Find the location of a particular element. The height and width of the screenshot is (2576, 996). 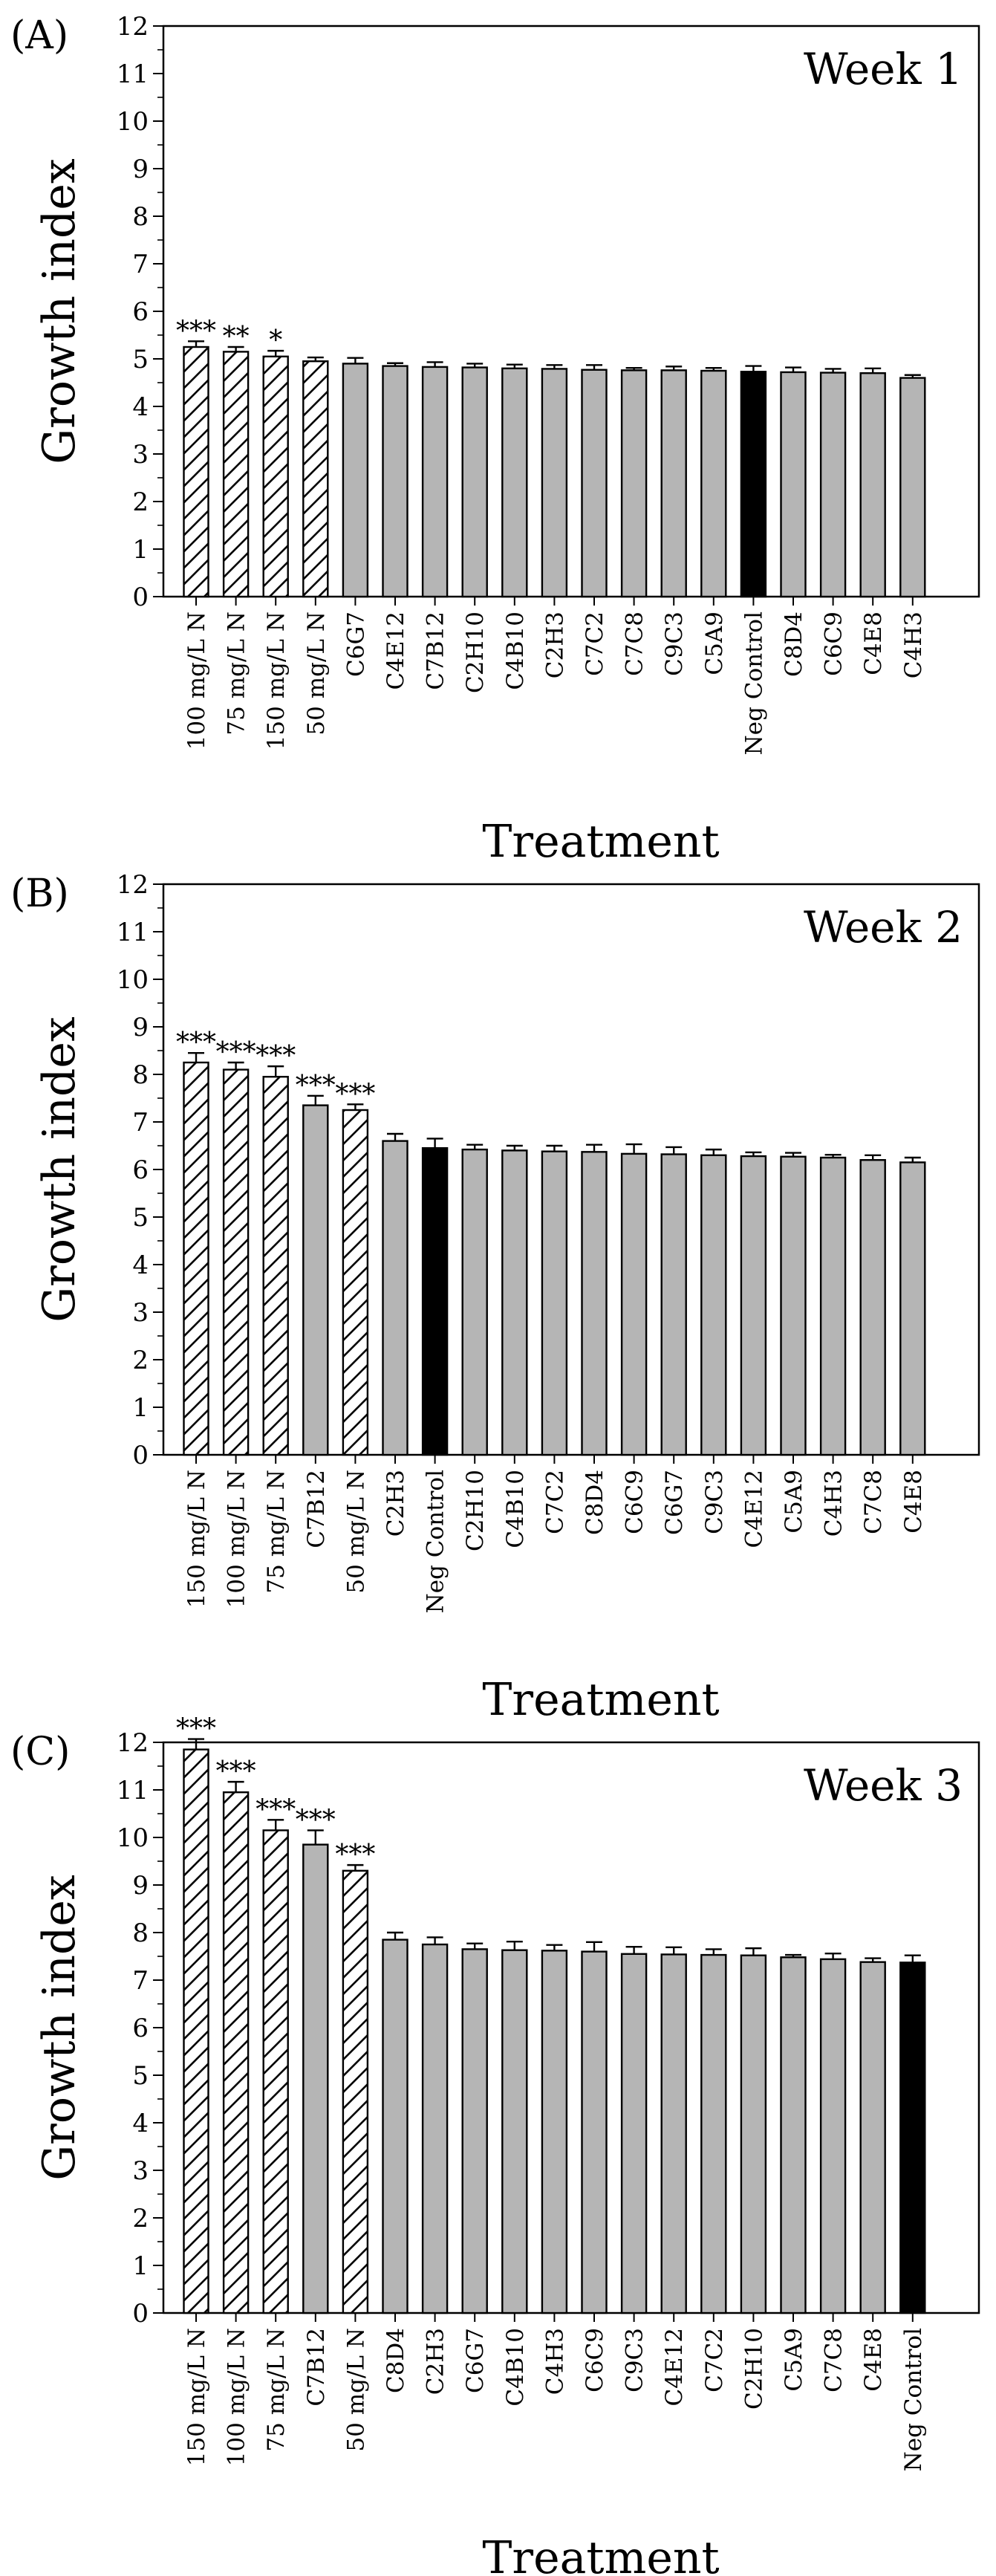

x-tick-label: 75 mg/L N is located at coordinates (276, 2390).